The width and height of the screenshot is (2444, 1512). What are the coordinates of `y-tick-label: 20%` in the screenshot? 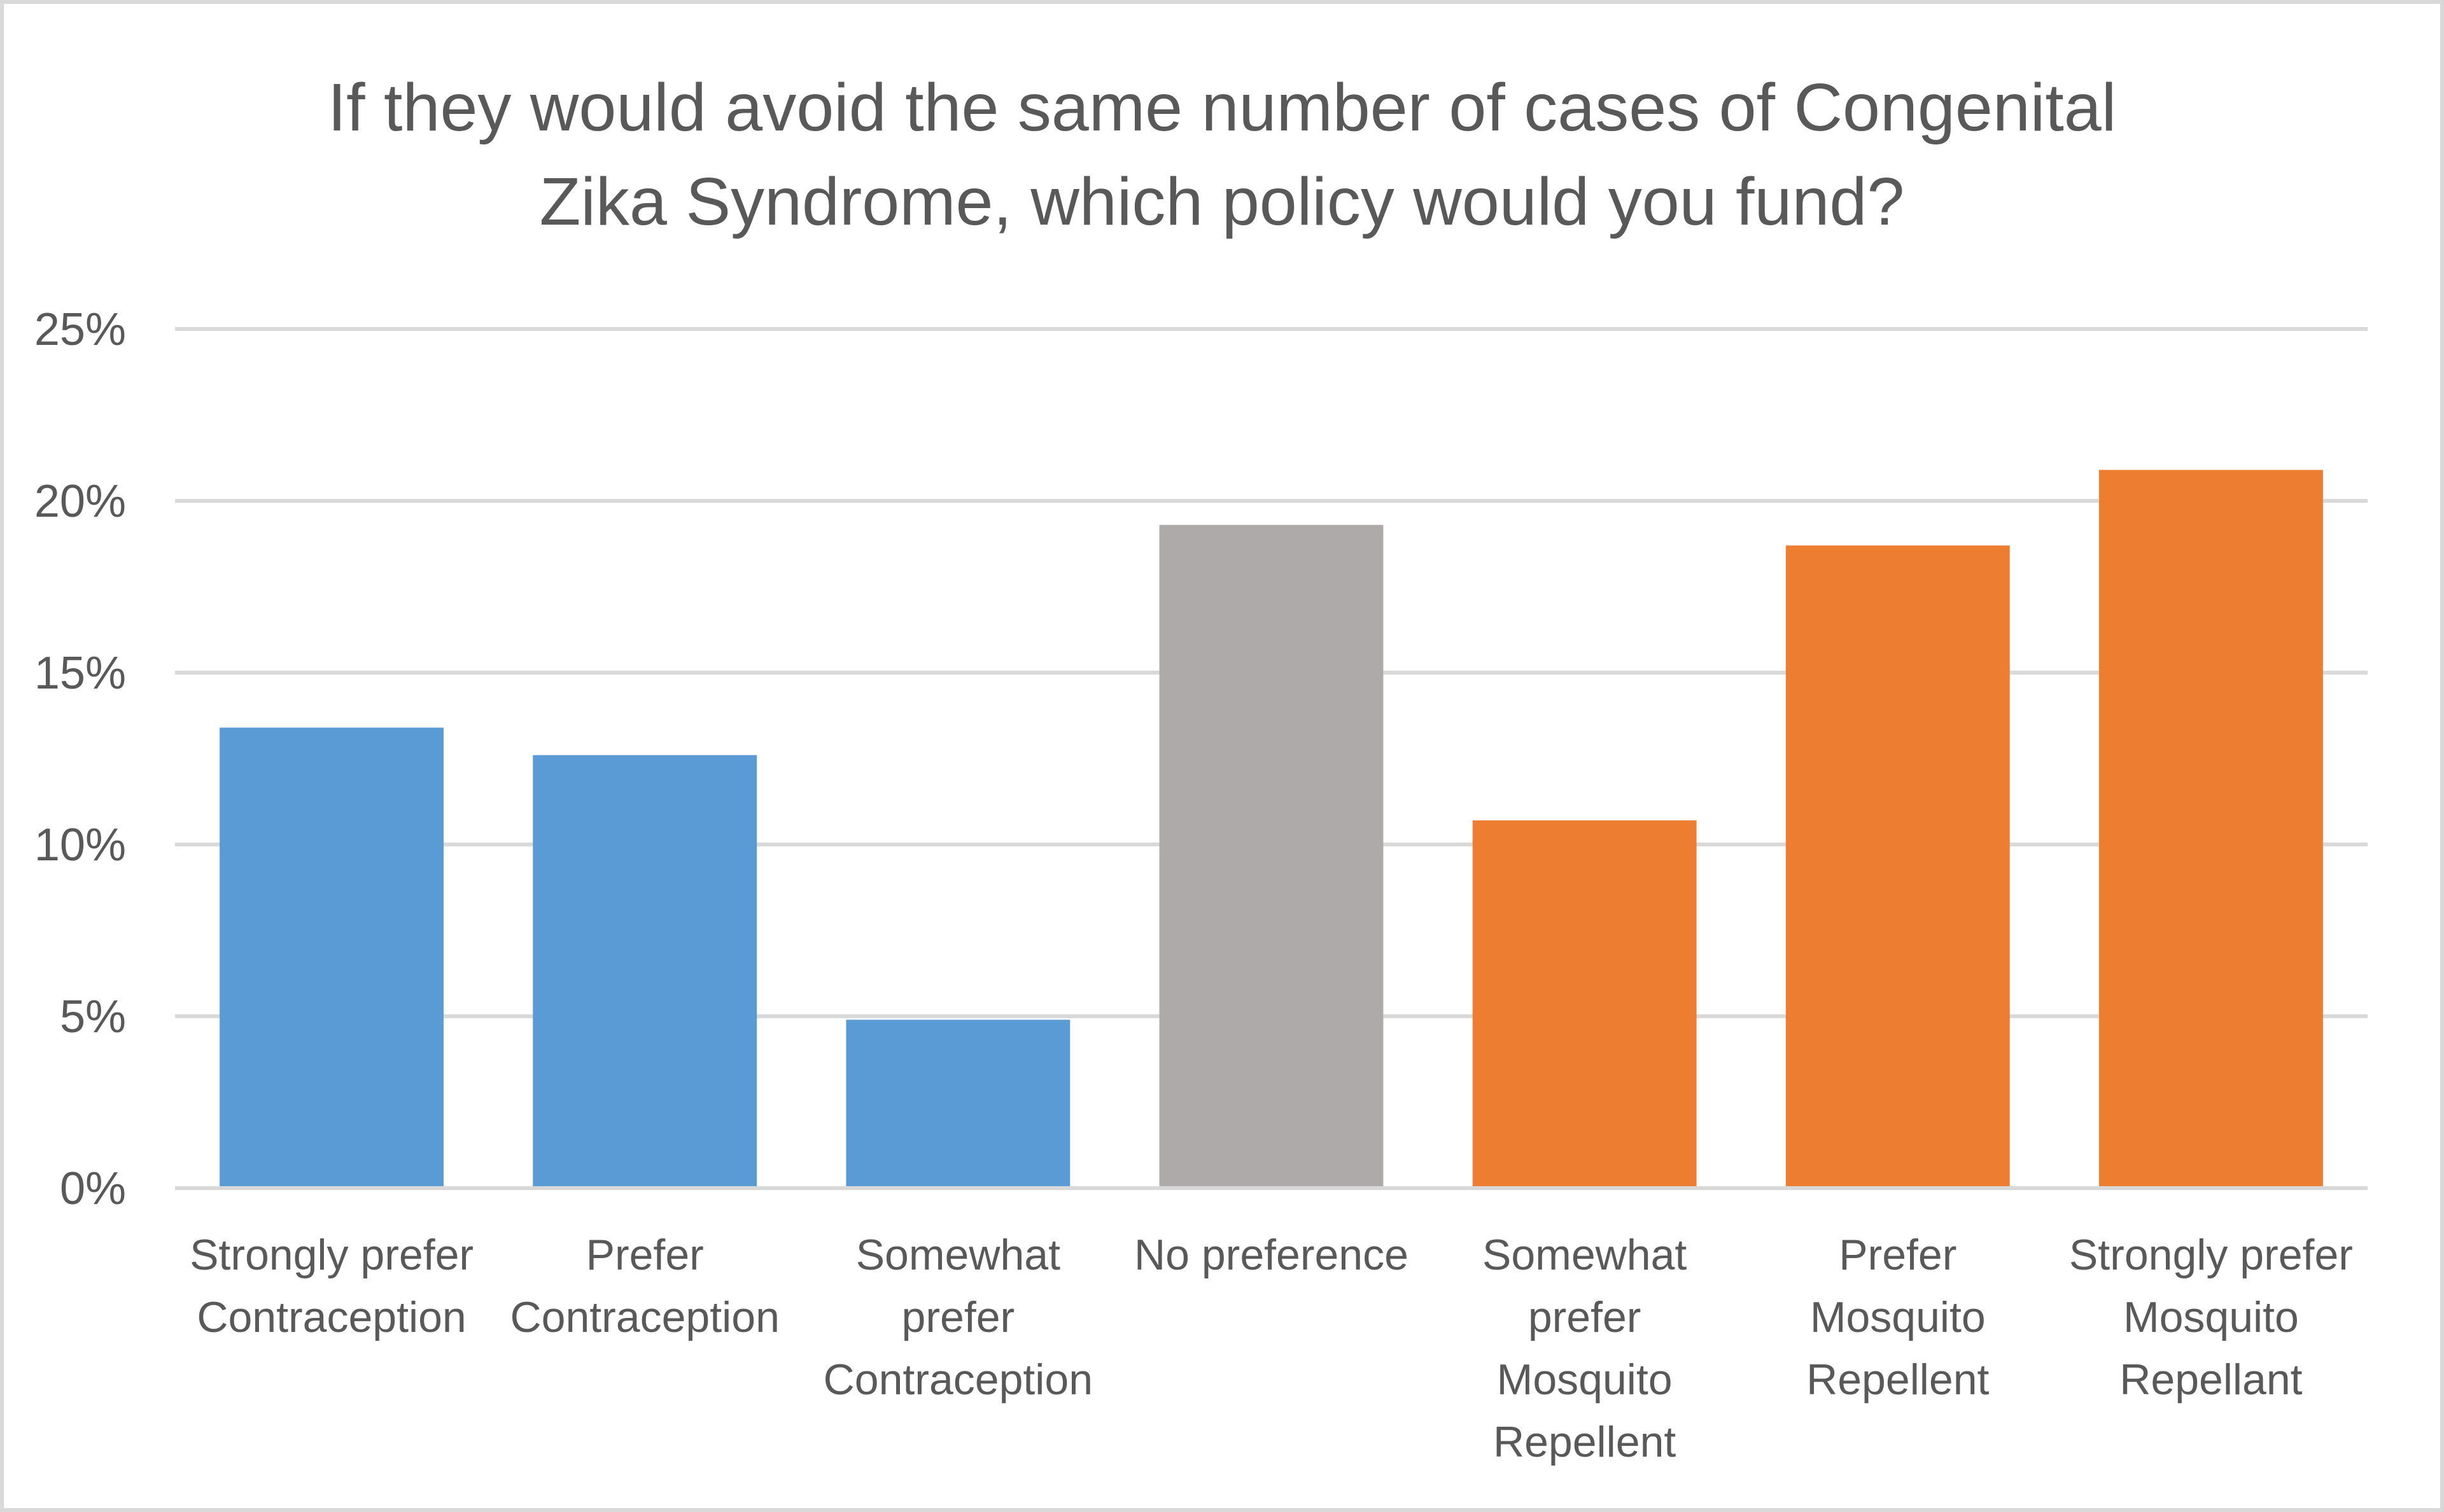 It's located at (80, 501).